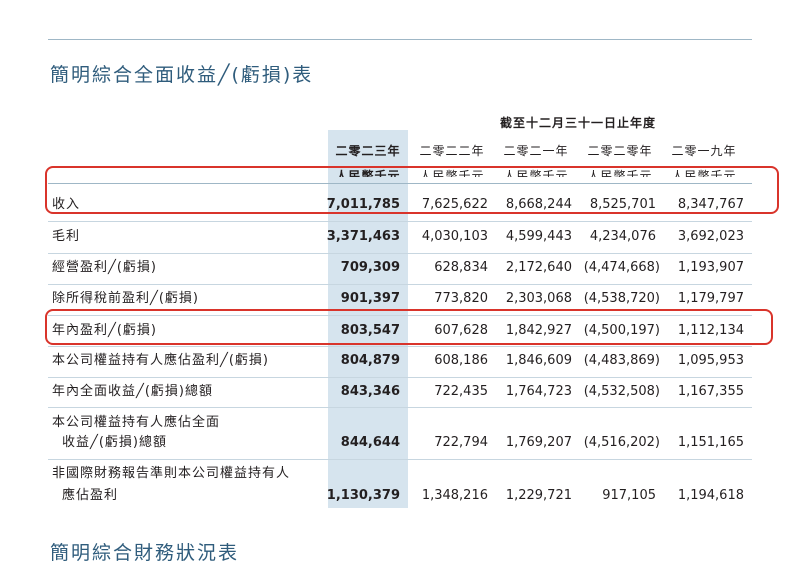 This screenshot has width=800, height=573. What do you see at coordinates (704, 151) in the screenshot?
I see `year-2019: 二零一九年` at bounding box center [704, 151].